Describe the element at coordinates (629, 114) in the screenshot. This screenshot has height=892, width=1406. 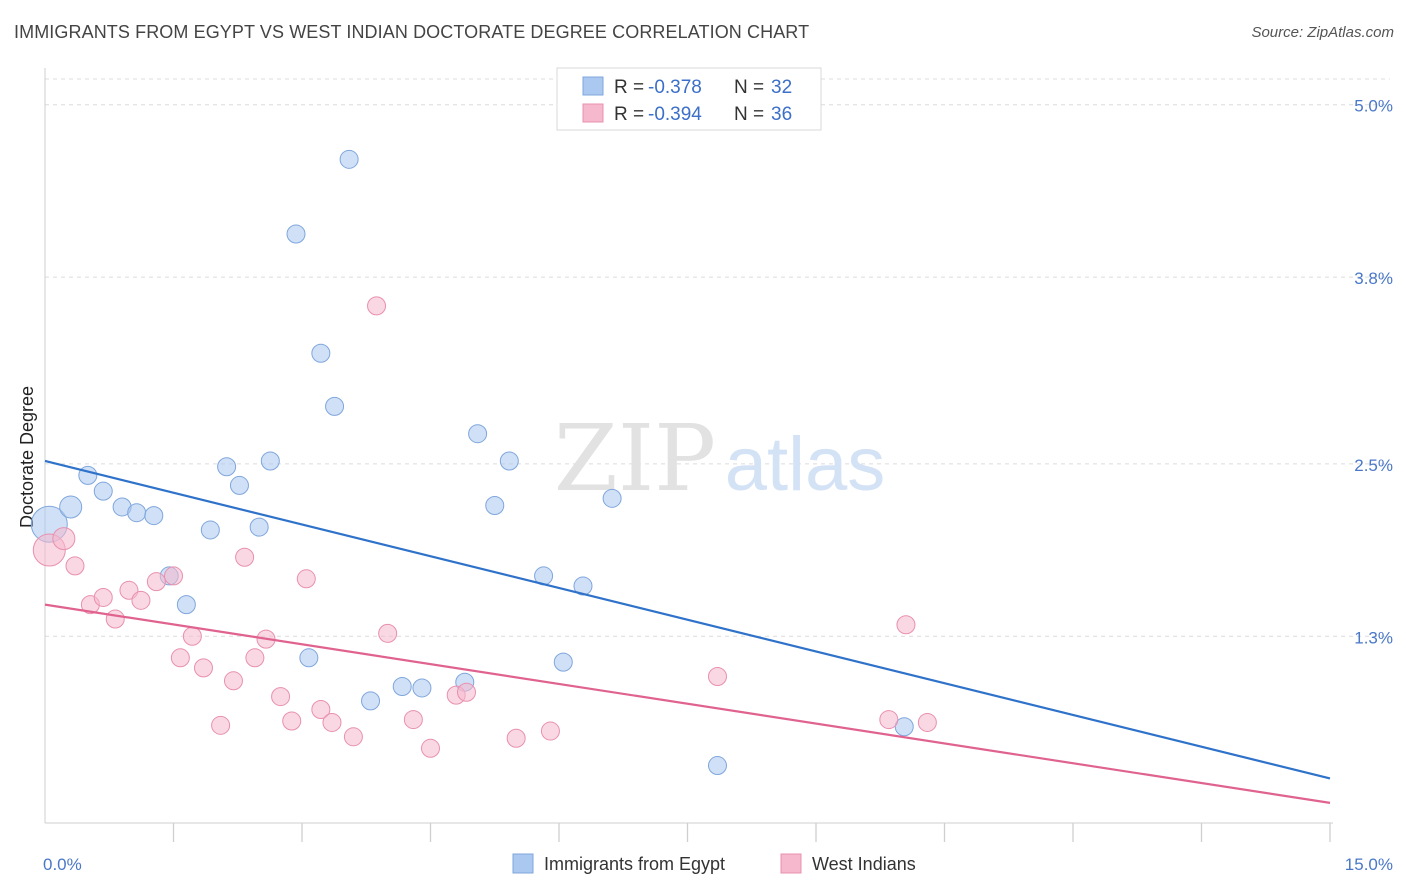
I see `legend-r-label-westindian: R =` at that location.